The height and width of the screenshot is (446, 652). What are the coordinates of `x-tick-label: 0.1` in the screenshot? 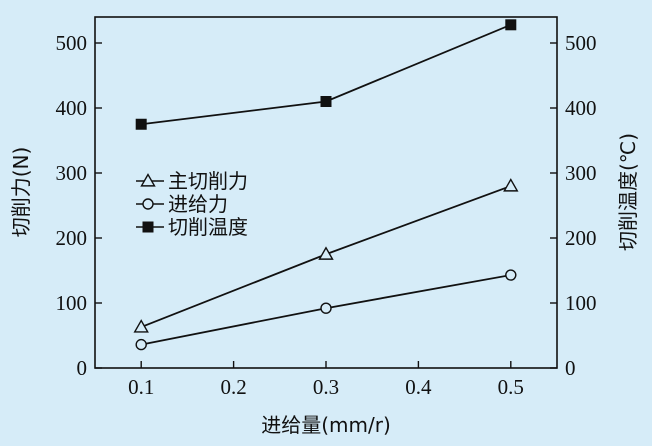 It's located at (141, 387).